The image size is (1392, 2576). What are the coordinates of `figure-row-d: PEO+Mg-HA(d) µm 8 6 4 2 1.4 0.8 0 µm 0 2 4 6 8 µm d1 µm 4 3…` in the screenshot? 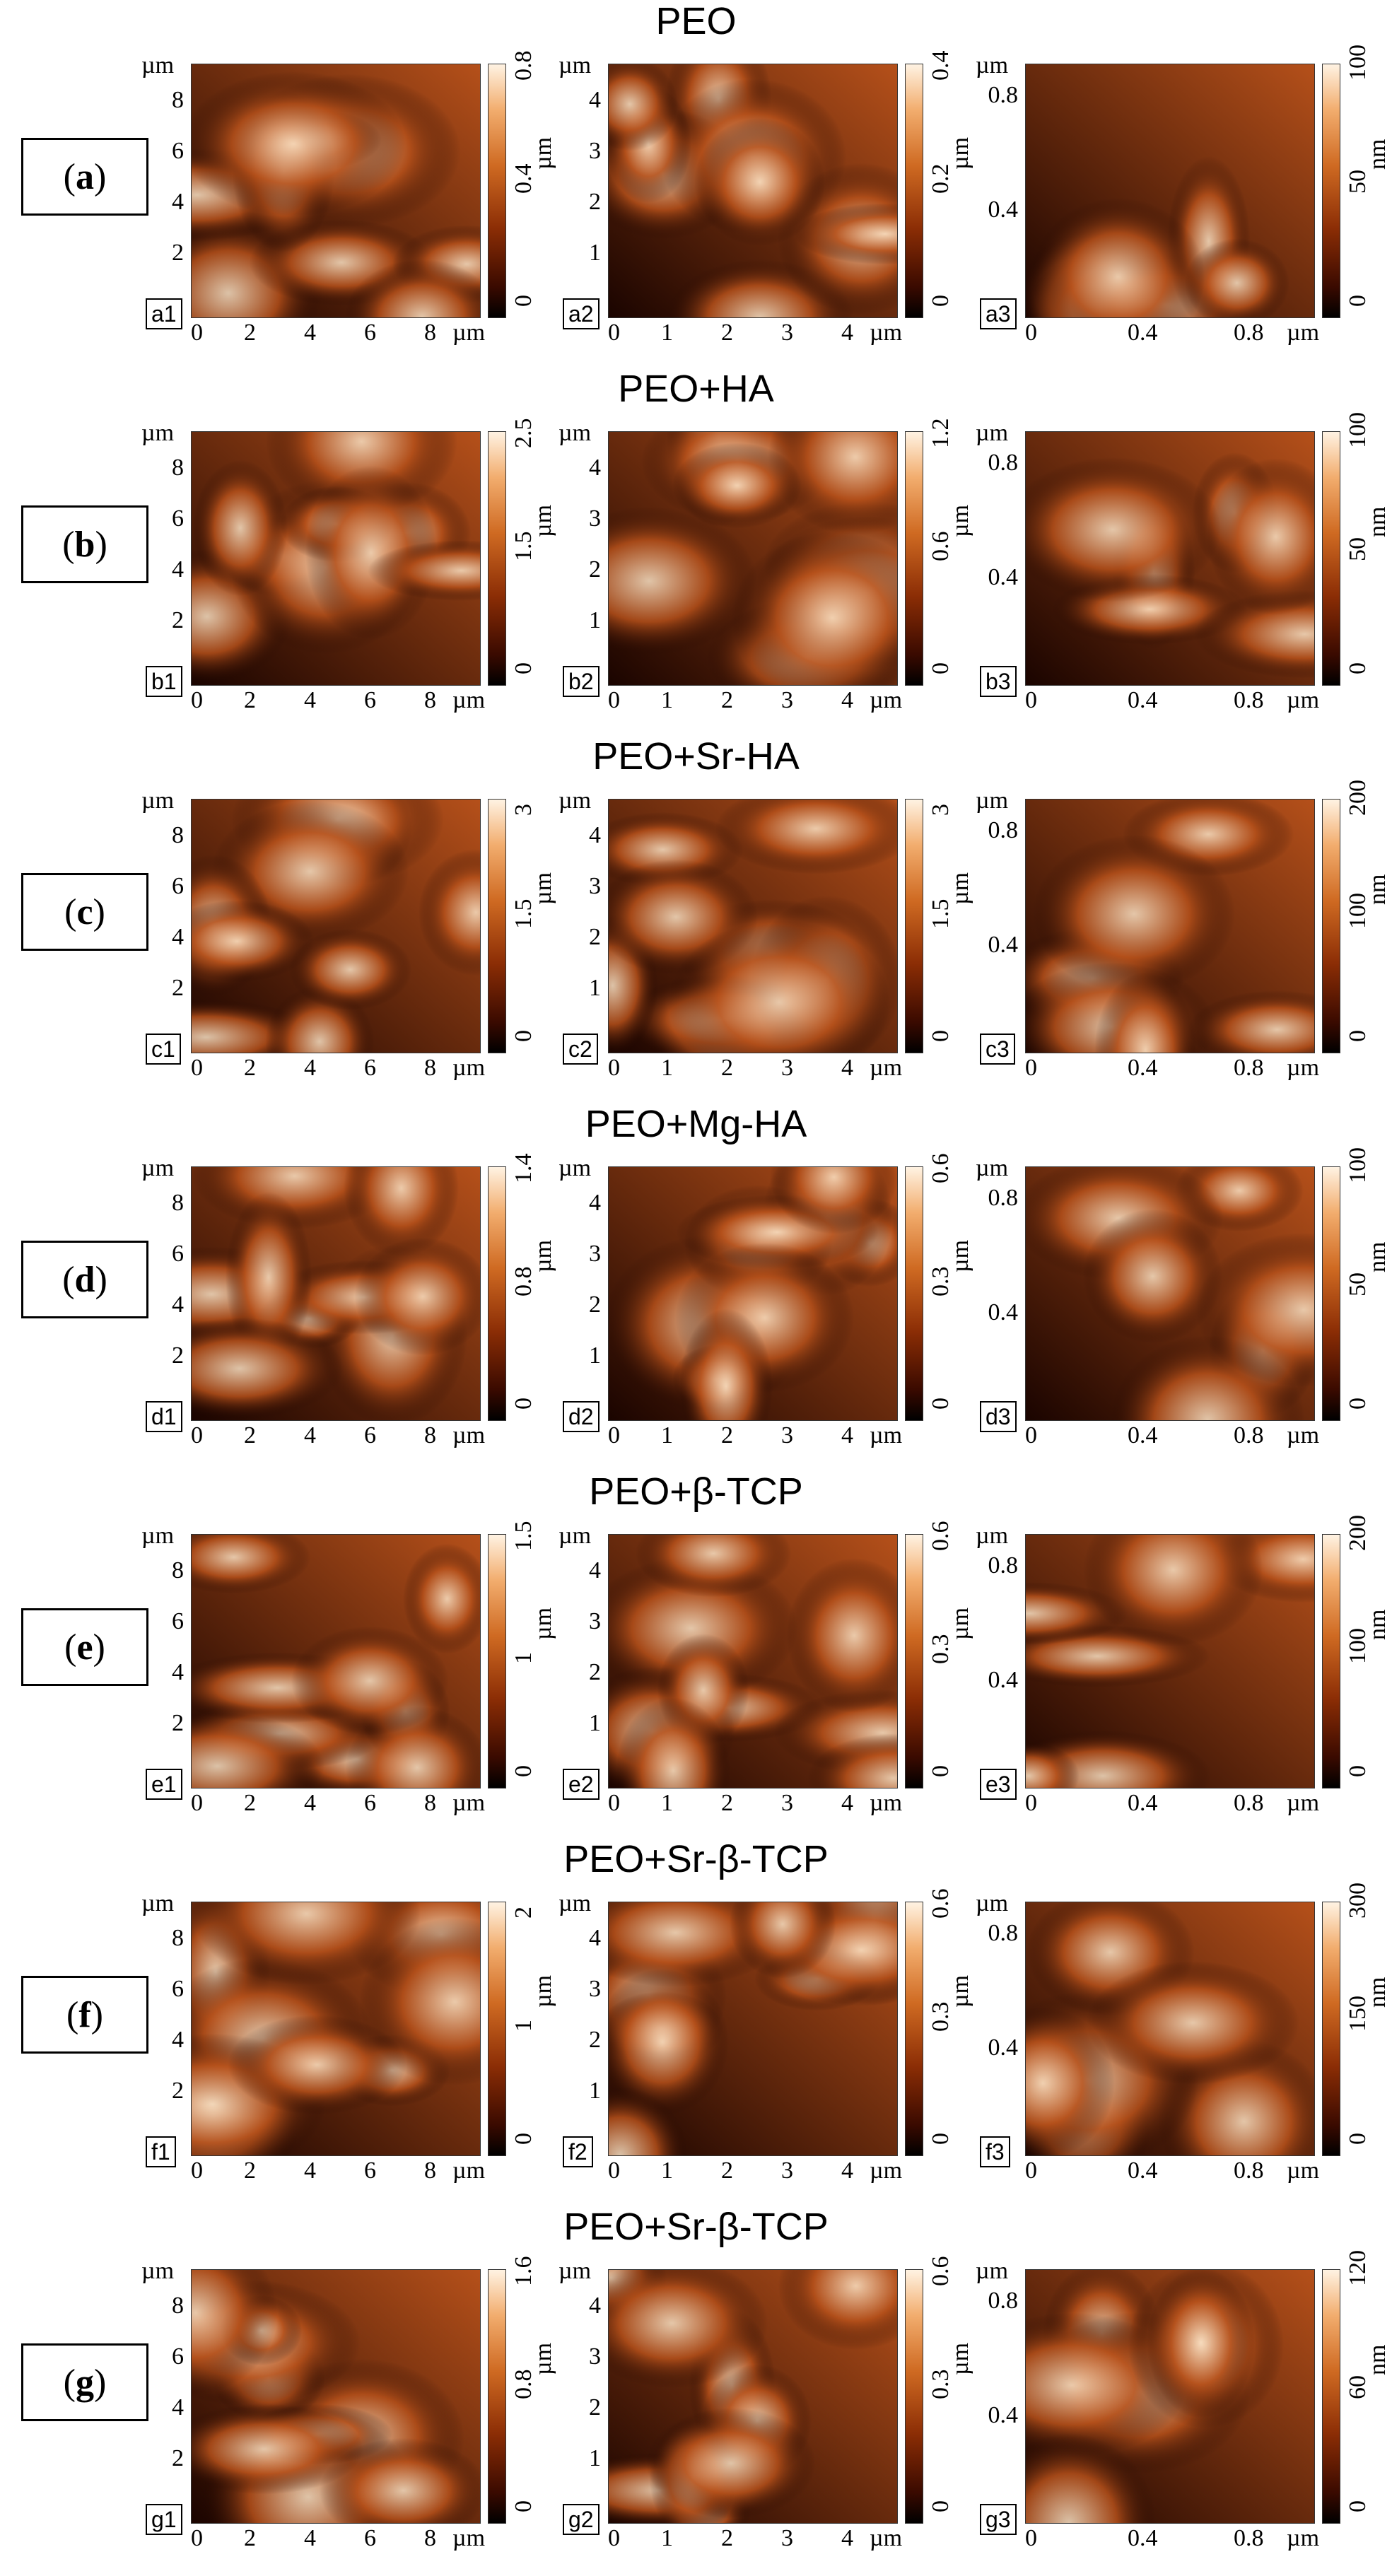 It's located at (696, 1280).